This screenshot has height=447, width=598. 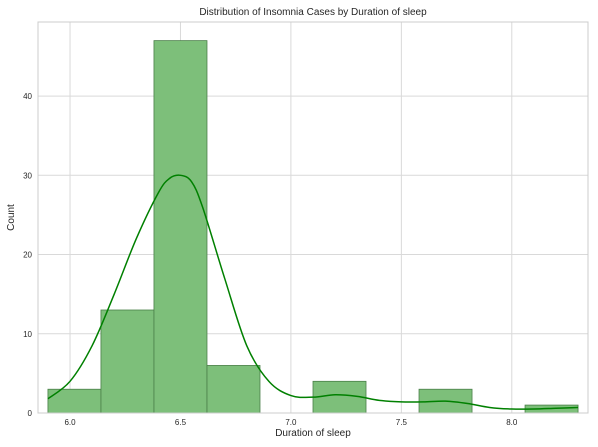 I want to click on y-tick-label: 30, so click(x=27, y=175).